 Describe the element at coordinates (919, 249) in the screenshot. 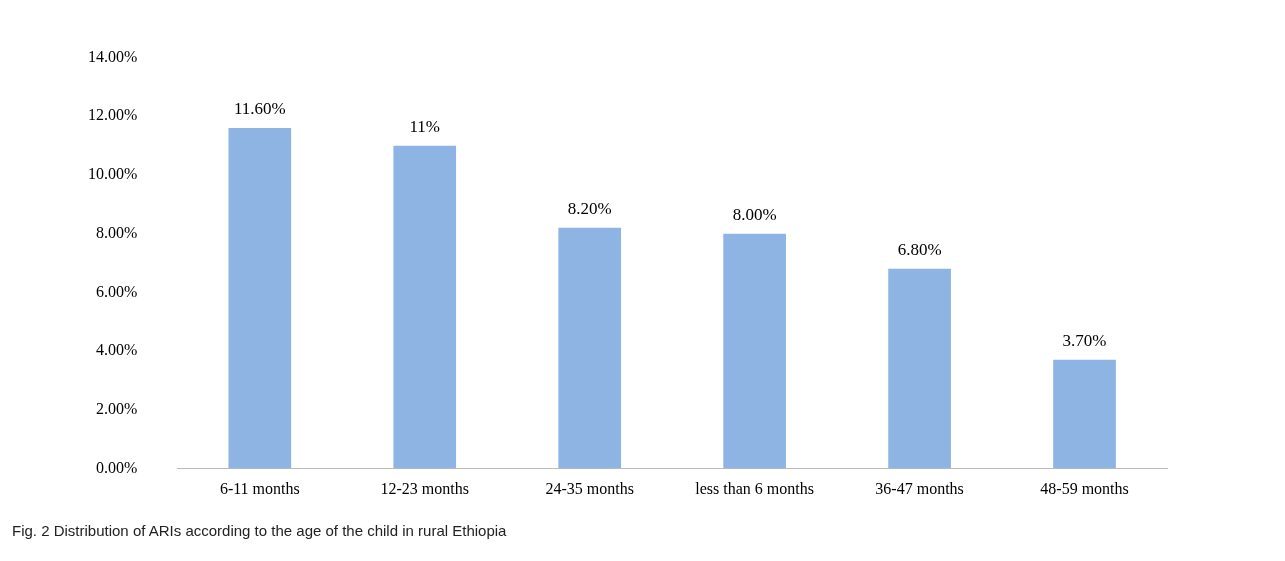

I see `data-label: 6.80%` at that location.